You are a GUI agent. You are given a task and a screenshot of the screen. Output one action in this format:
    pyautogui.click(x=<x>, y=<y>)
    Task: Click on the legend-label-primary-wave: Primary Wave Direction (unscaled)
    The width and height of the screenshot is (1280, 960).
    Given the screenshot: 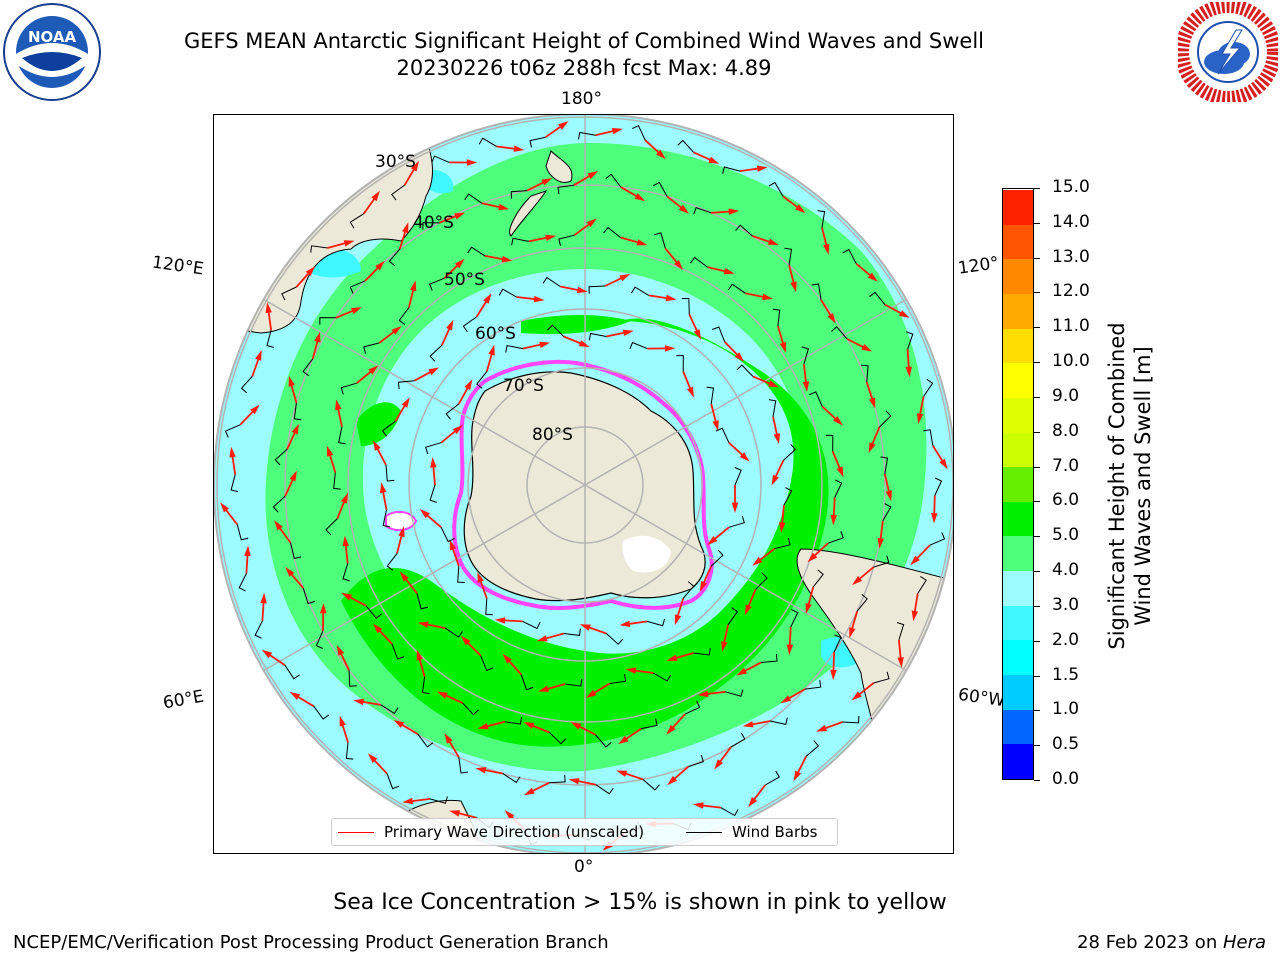 What is the action you would take?
    pyautogui.click(x=514, y=832)
    